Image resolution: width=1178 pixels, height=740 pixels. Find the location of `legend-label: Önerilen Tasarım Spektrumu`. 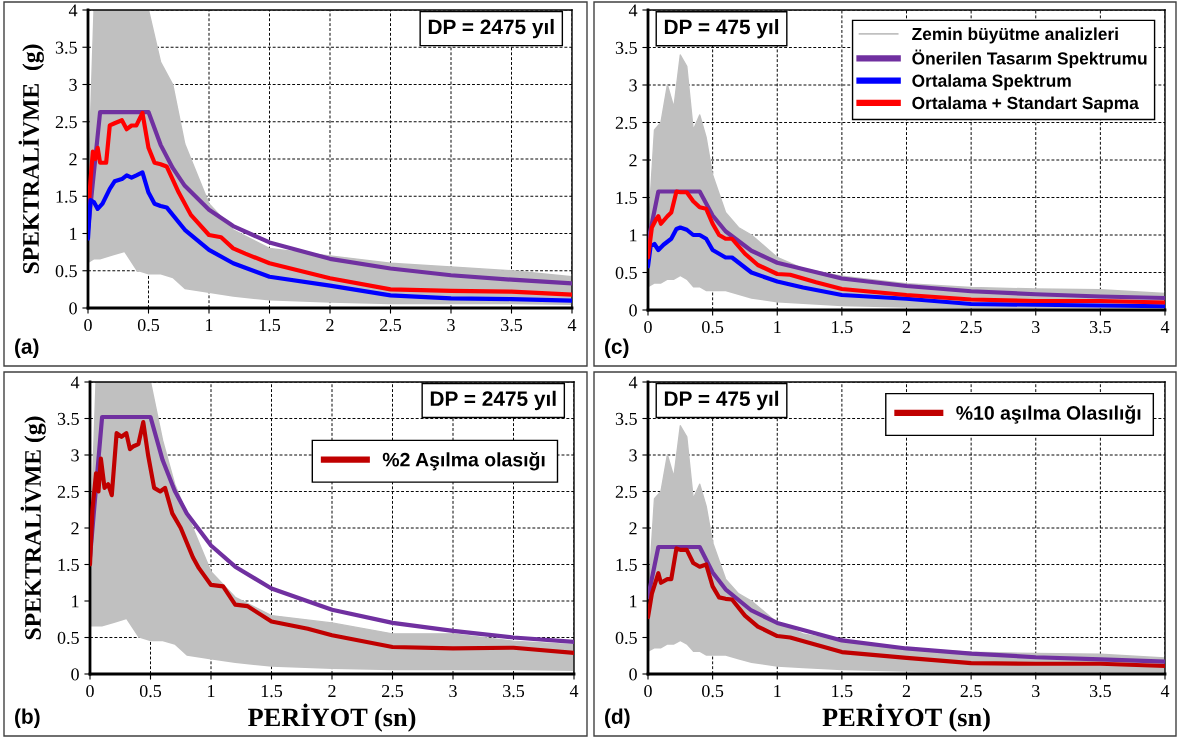

legend-label: Önerilen Tasarım Spektrumu is located at coordinates (1029, 59).